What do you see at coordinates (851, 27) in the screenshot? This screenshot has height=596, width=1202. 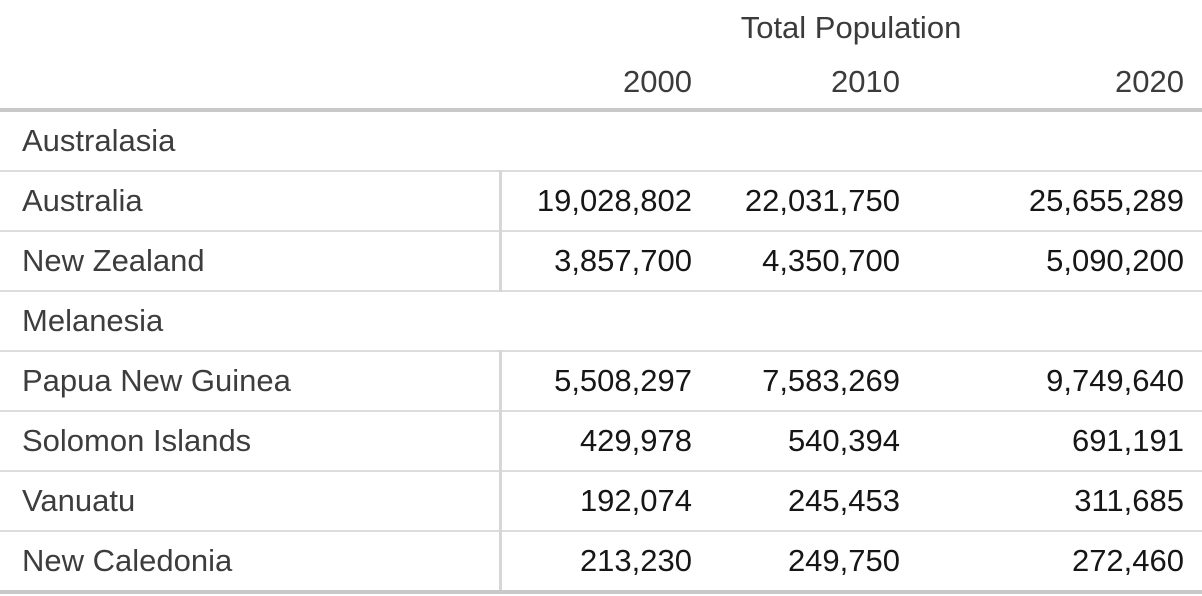 I see `table-title: Total Population` at bounding box center [851, 27].